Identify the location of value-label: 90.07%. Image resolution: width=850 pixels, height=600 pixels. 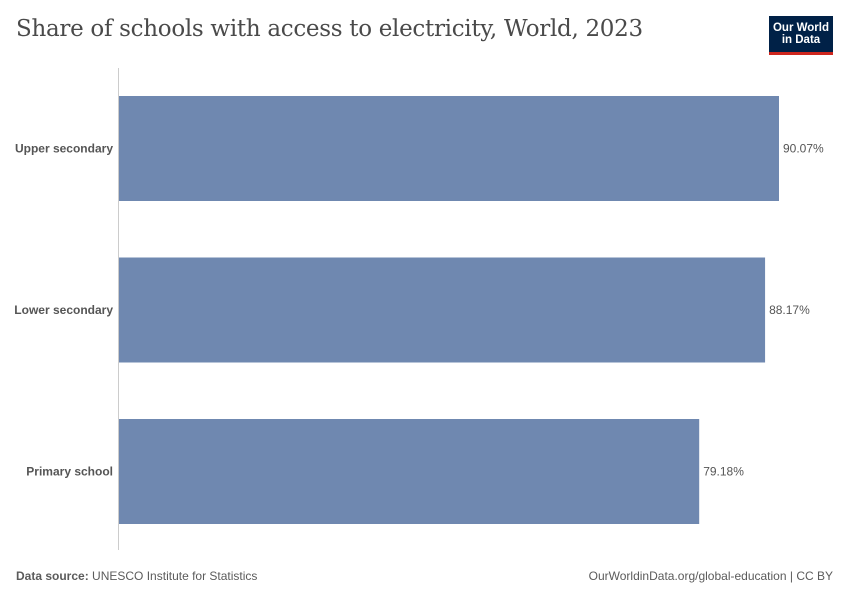
(803, 149).